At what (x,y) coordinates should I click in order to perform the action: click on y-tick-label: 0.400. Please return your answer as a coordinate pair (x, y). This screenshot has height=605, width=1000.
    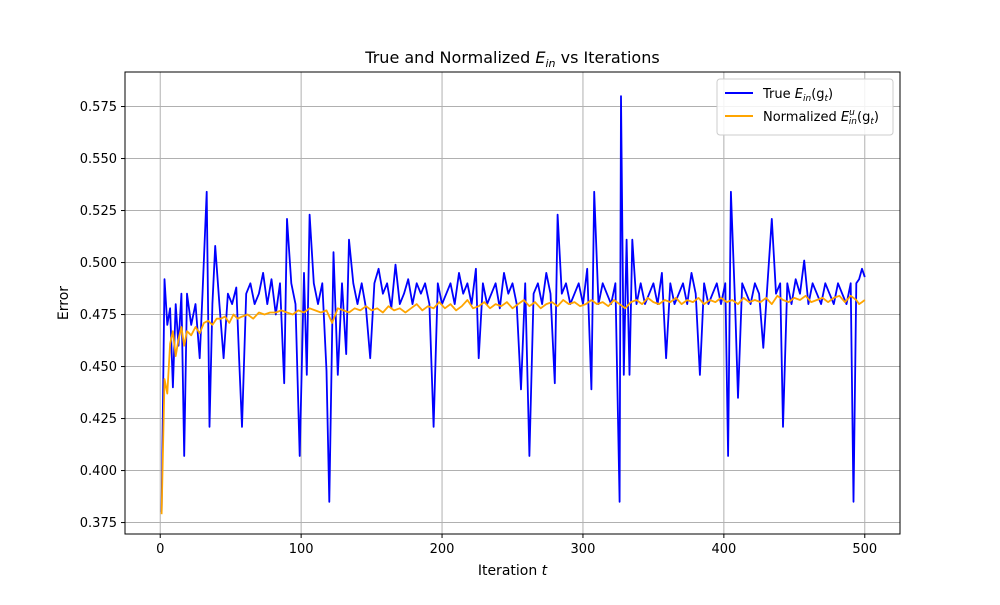
    Looking at the image, I should click on (98, 471).